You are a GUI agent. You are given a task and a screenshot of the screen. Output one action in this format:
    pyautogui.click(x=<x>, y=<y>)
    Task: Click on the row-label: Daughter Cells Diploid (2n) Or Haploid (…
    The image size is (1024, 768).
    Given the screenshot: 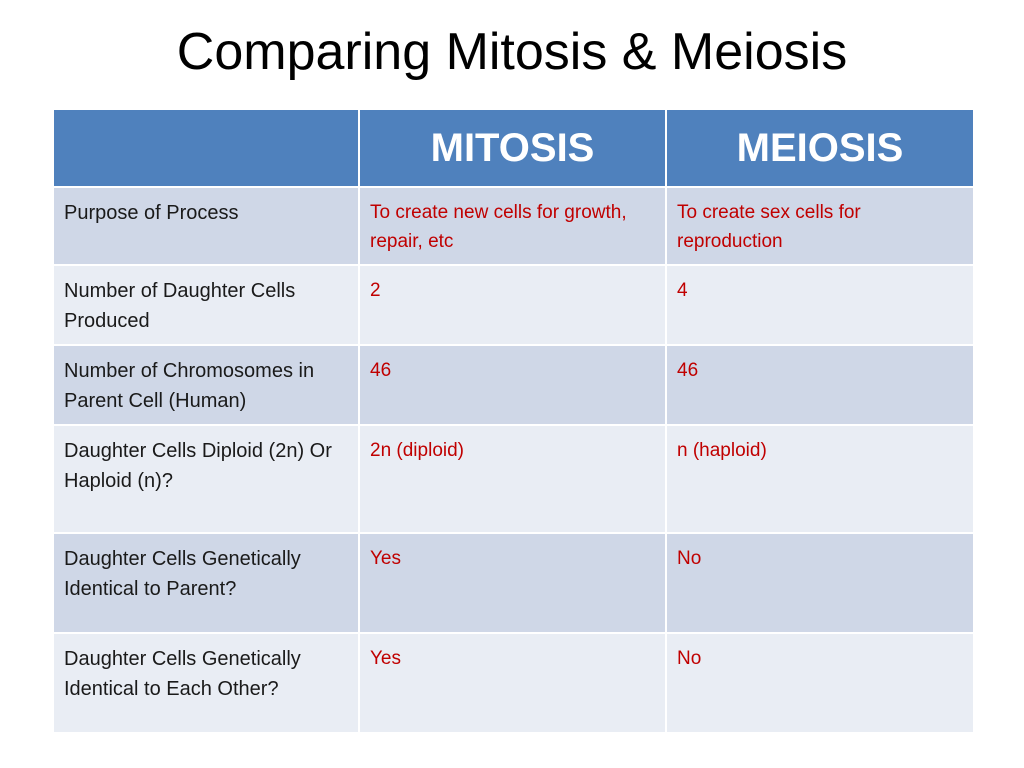 What is the action you would take?
    pyautogui.click(x=198, y=466)
    